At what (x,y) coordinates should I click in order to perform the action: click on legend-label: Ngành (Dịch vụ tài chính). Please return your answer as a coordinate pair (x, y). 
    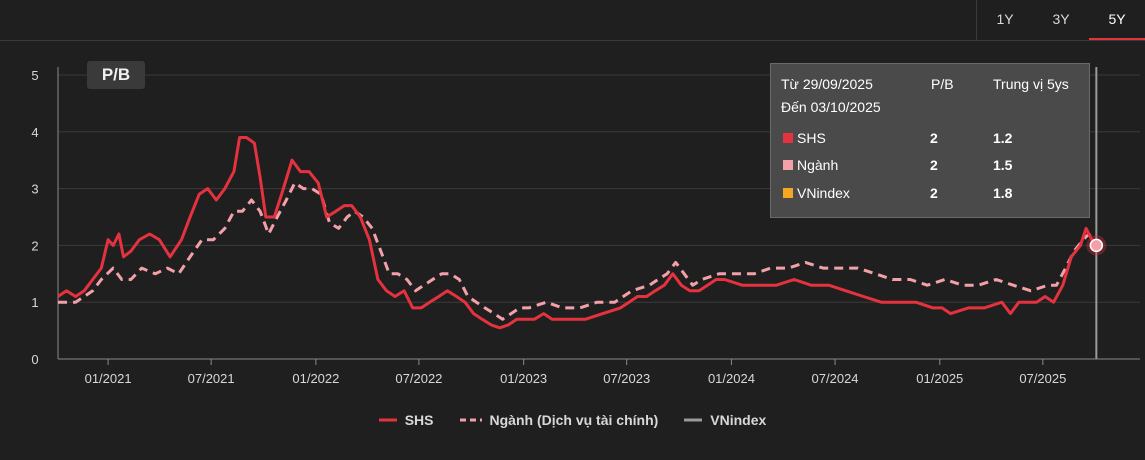
    Looking at the image, I should click on (574, 420).